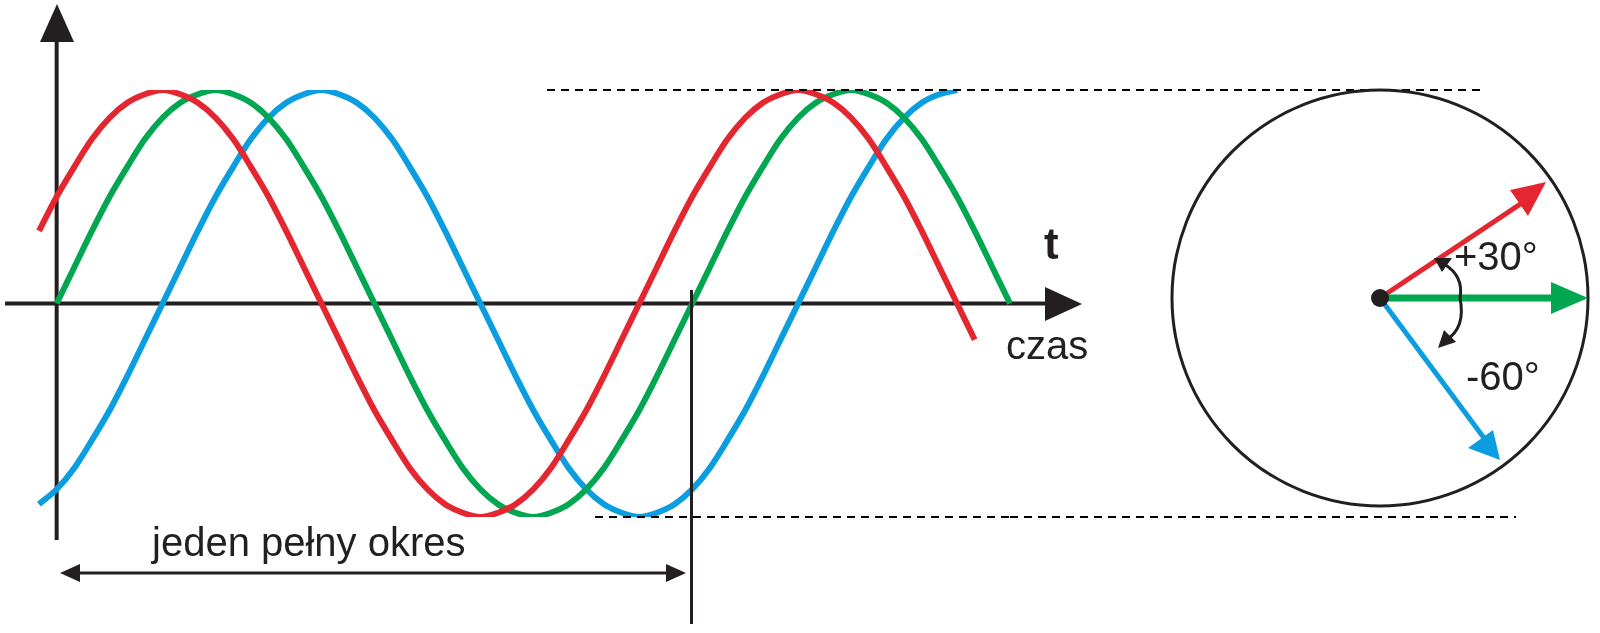  What do you see at coordinates (309, 542) in the screenshot?
I see `text: jeden pełny okres` at bounding box center [309, 542].